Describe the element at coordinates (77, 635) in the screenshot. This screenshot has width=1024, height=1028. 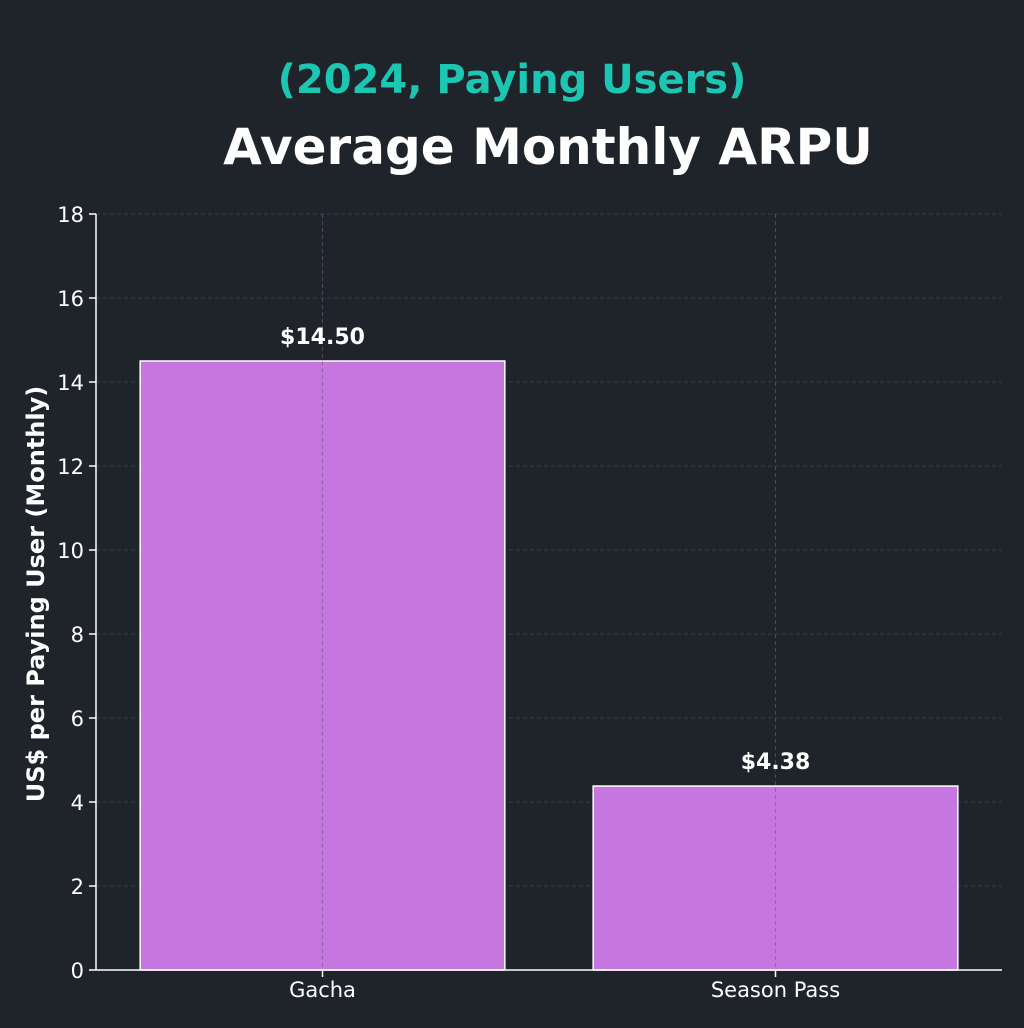
I see `y-tick-label: 8` at that location.